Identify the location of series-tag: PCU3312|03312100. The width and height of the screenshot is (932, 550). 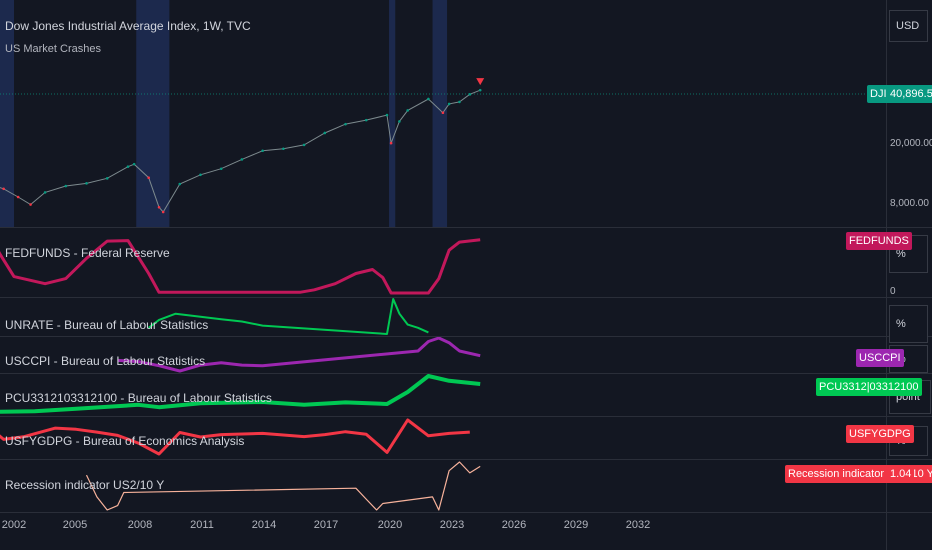
(869, 387).